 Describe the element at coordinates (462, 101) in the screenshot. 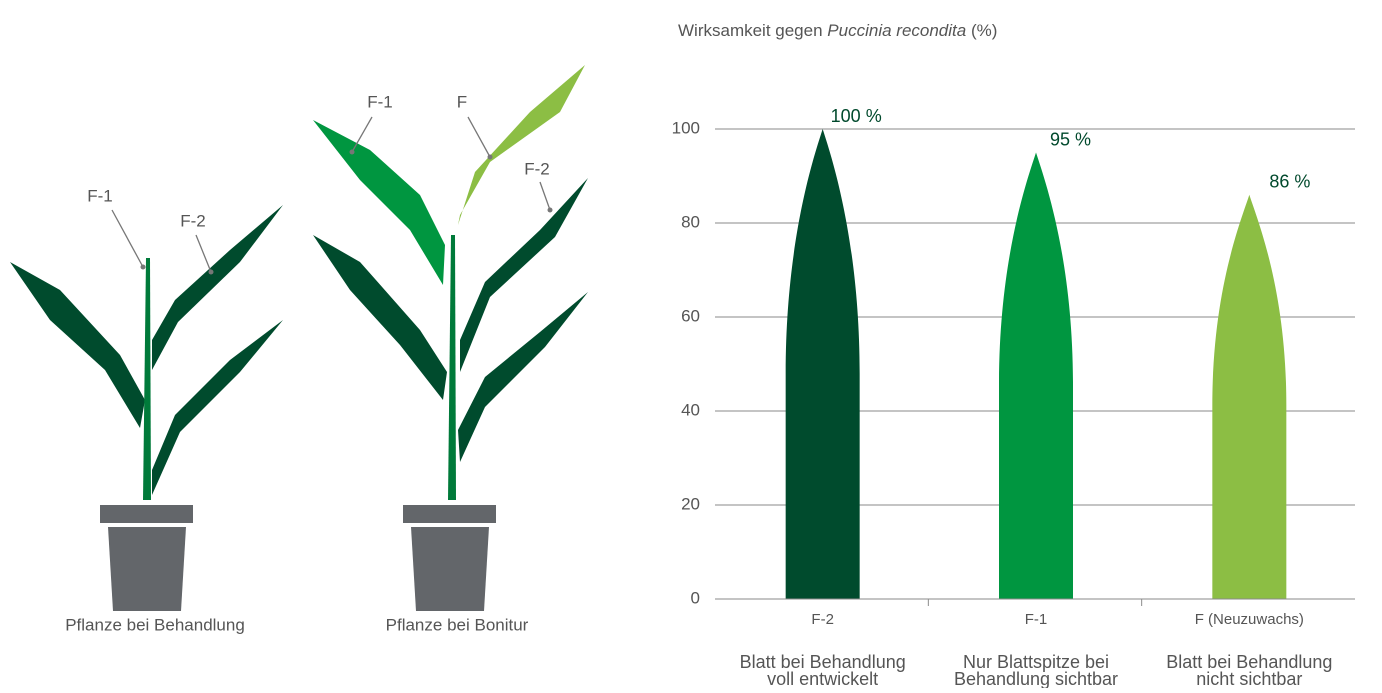

I see `leaf-label: F` at that location.